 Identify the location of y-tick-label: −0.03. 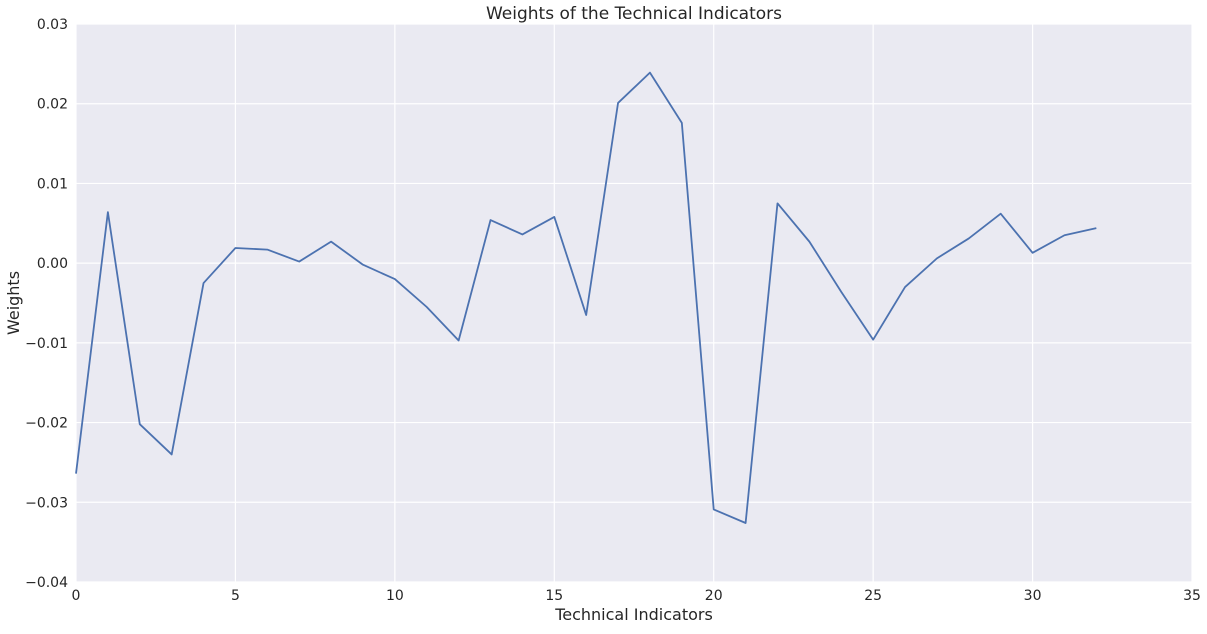
(46, 503).